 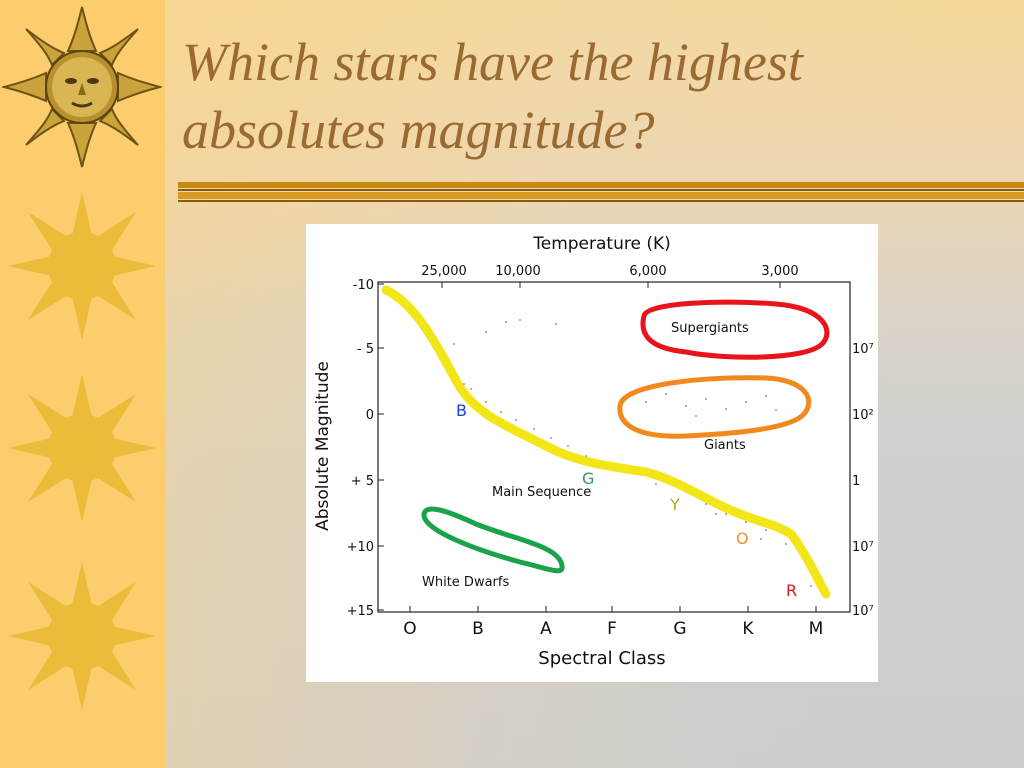 What do you see at coordinates (409, 629) in the screenshot?
I see `spectral-class-tick: O` at bounding box center [409, 629].